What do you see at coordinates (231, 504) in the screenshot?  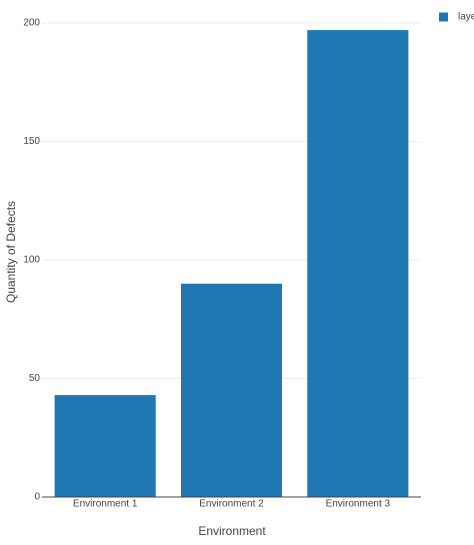 I see `x-tick-label: Environment 2` at bounding box center [231, 504].